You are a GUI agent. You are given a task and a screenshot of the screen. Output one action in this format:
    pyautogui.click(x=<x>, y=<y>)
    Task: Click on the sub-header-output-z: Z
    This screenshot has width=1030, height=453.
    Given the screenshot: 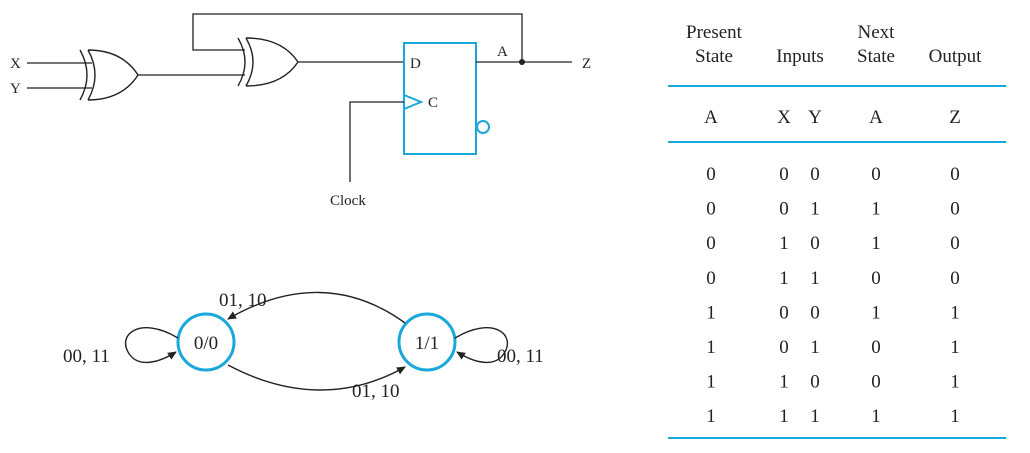 What is the action you would take?
    pyautogui.click(x=955, y=117)
    